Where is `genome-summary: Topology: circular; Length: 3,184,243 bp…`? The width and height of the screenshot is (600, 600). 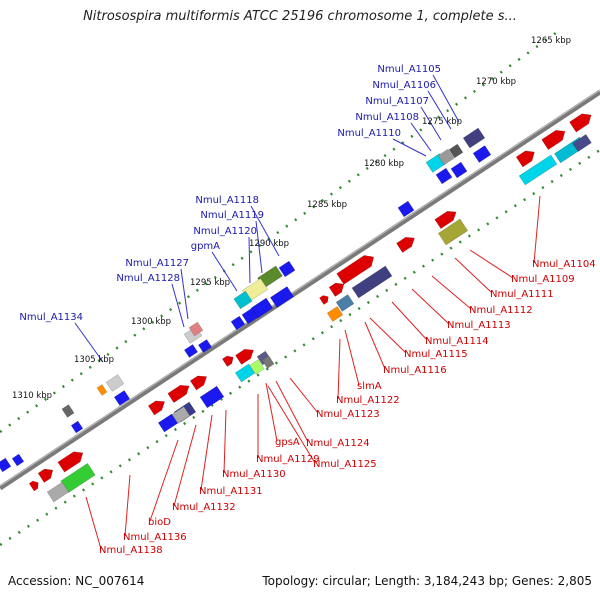 genome-summary: Topology: circular; Length: 3,184,243 bp… is located at coordinates (427, 581).